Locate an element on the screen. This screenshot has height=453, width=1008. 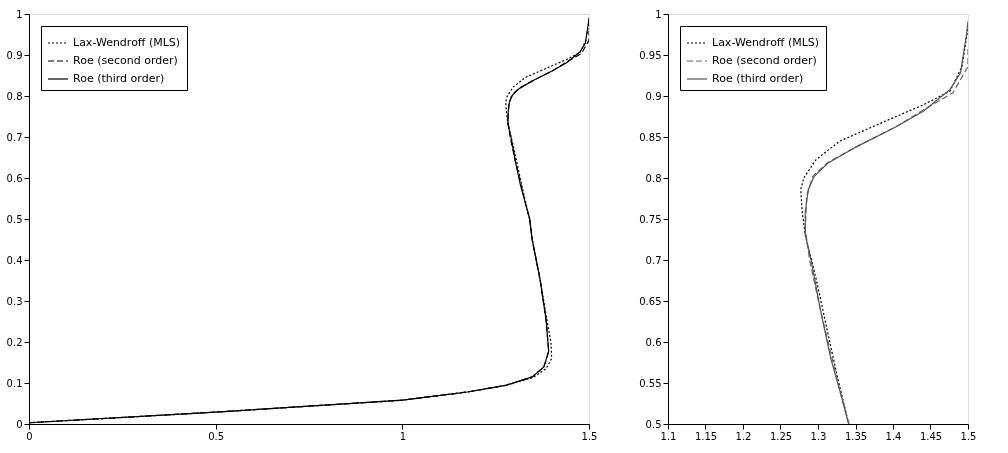
x-tick-label: 1.35 is located at coordinates (856, 436).